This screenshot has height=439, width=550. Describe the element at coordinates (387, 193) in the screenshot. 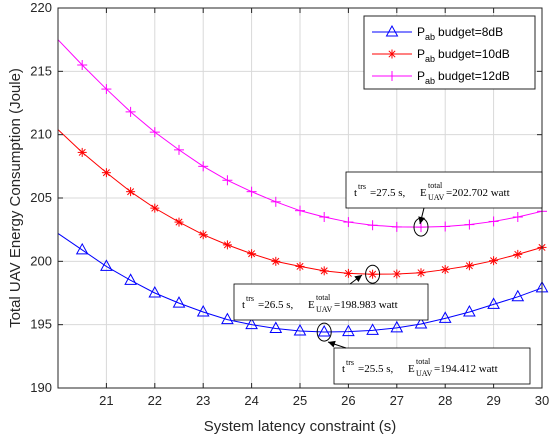

I see `annotation-eq1: =27.5 s,` at that location.